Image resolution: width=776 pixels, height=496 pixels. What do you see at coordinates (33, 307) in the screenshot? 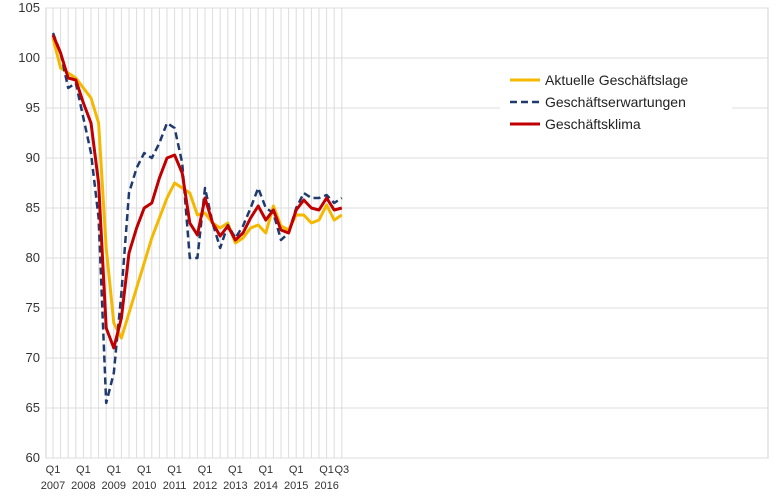
I see `y-tick-label: 75` at bounding box center [33, 307].